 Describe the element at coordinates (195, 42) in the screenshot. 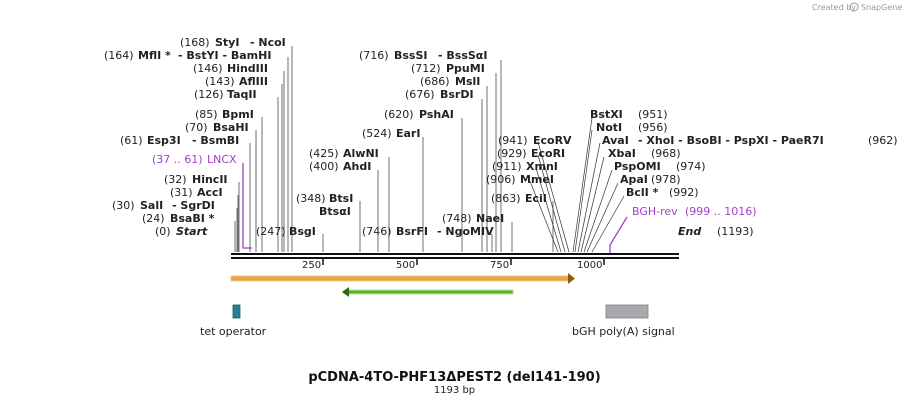

I see `site-position: (168)` at that location.